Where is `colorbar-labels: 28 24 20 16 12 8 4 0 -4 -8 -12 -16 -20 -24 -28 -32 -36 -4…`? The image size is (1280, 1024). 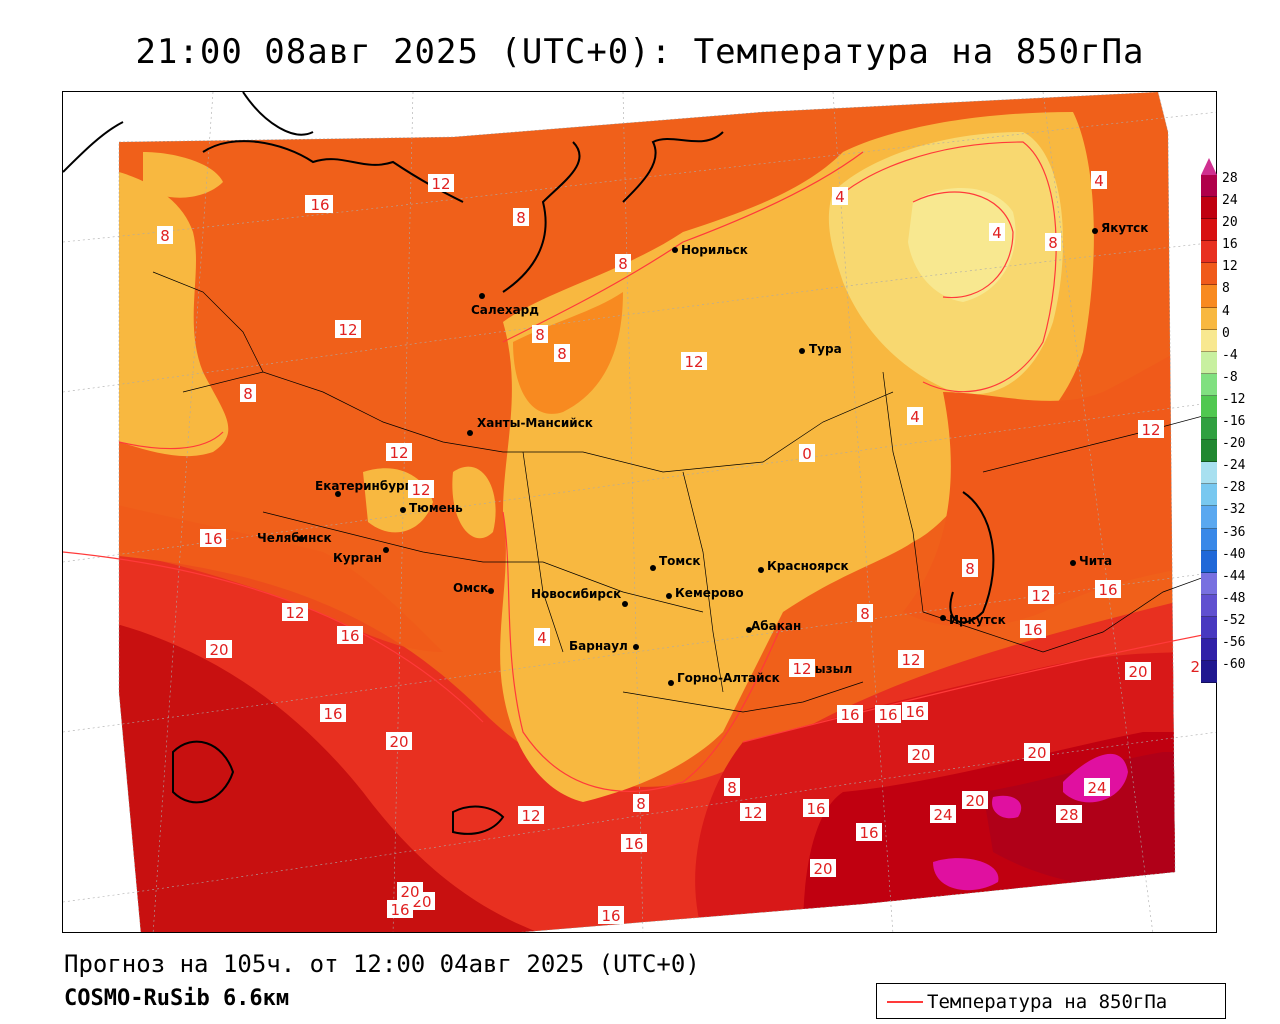
colorbar-labels: 28 24 20 16 12 8 4 0 -4 -8 -12 -16 -20 -24 -28 -32 -36 -4… is located at coordinates (1233, 422).